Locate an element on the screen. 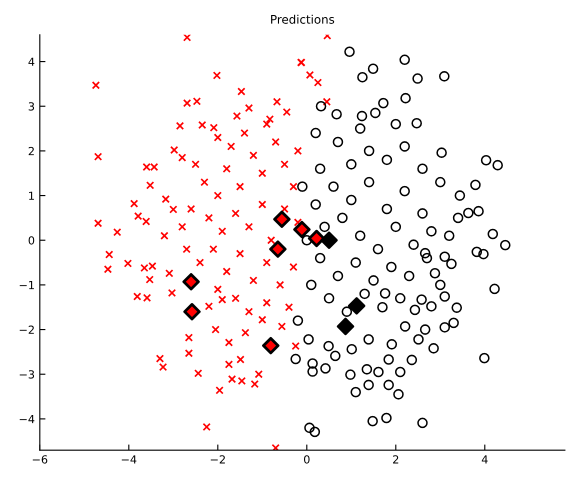 Image resolution: width=577 pixels, height=483 pixels. y-tick-label: 4 is located at coordinates (31, 62).